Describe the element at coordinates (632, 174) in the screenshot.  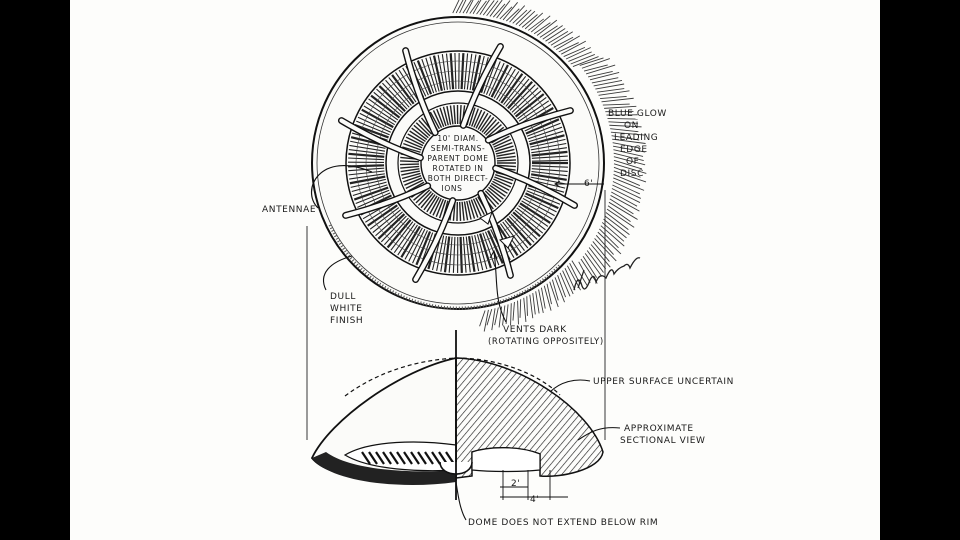
I see `label-line: DISC` at that location.